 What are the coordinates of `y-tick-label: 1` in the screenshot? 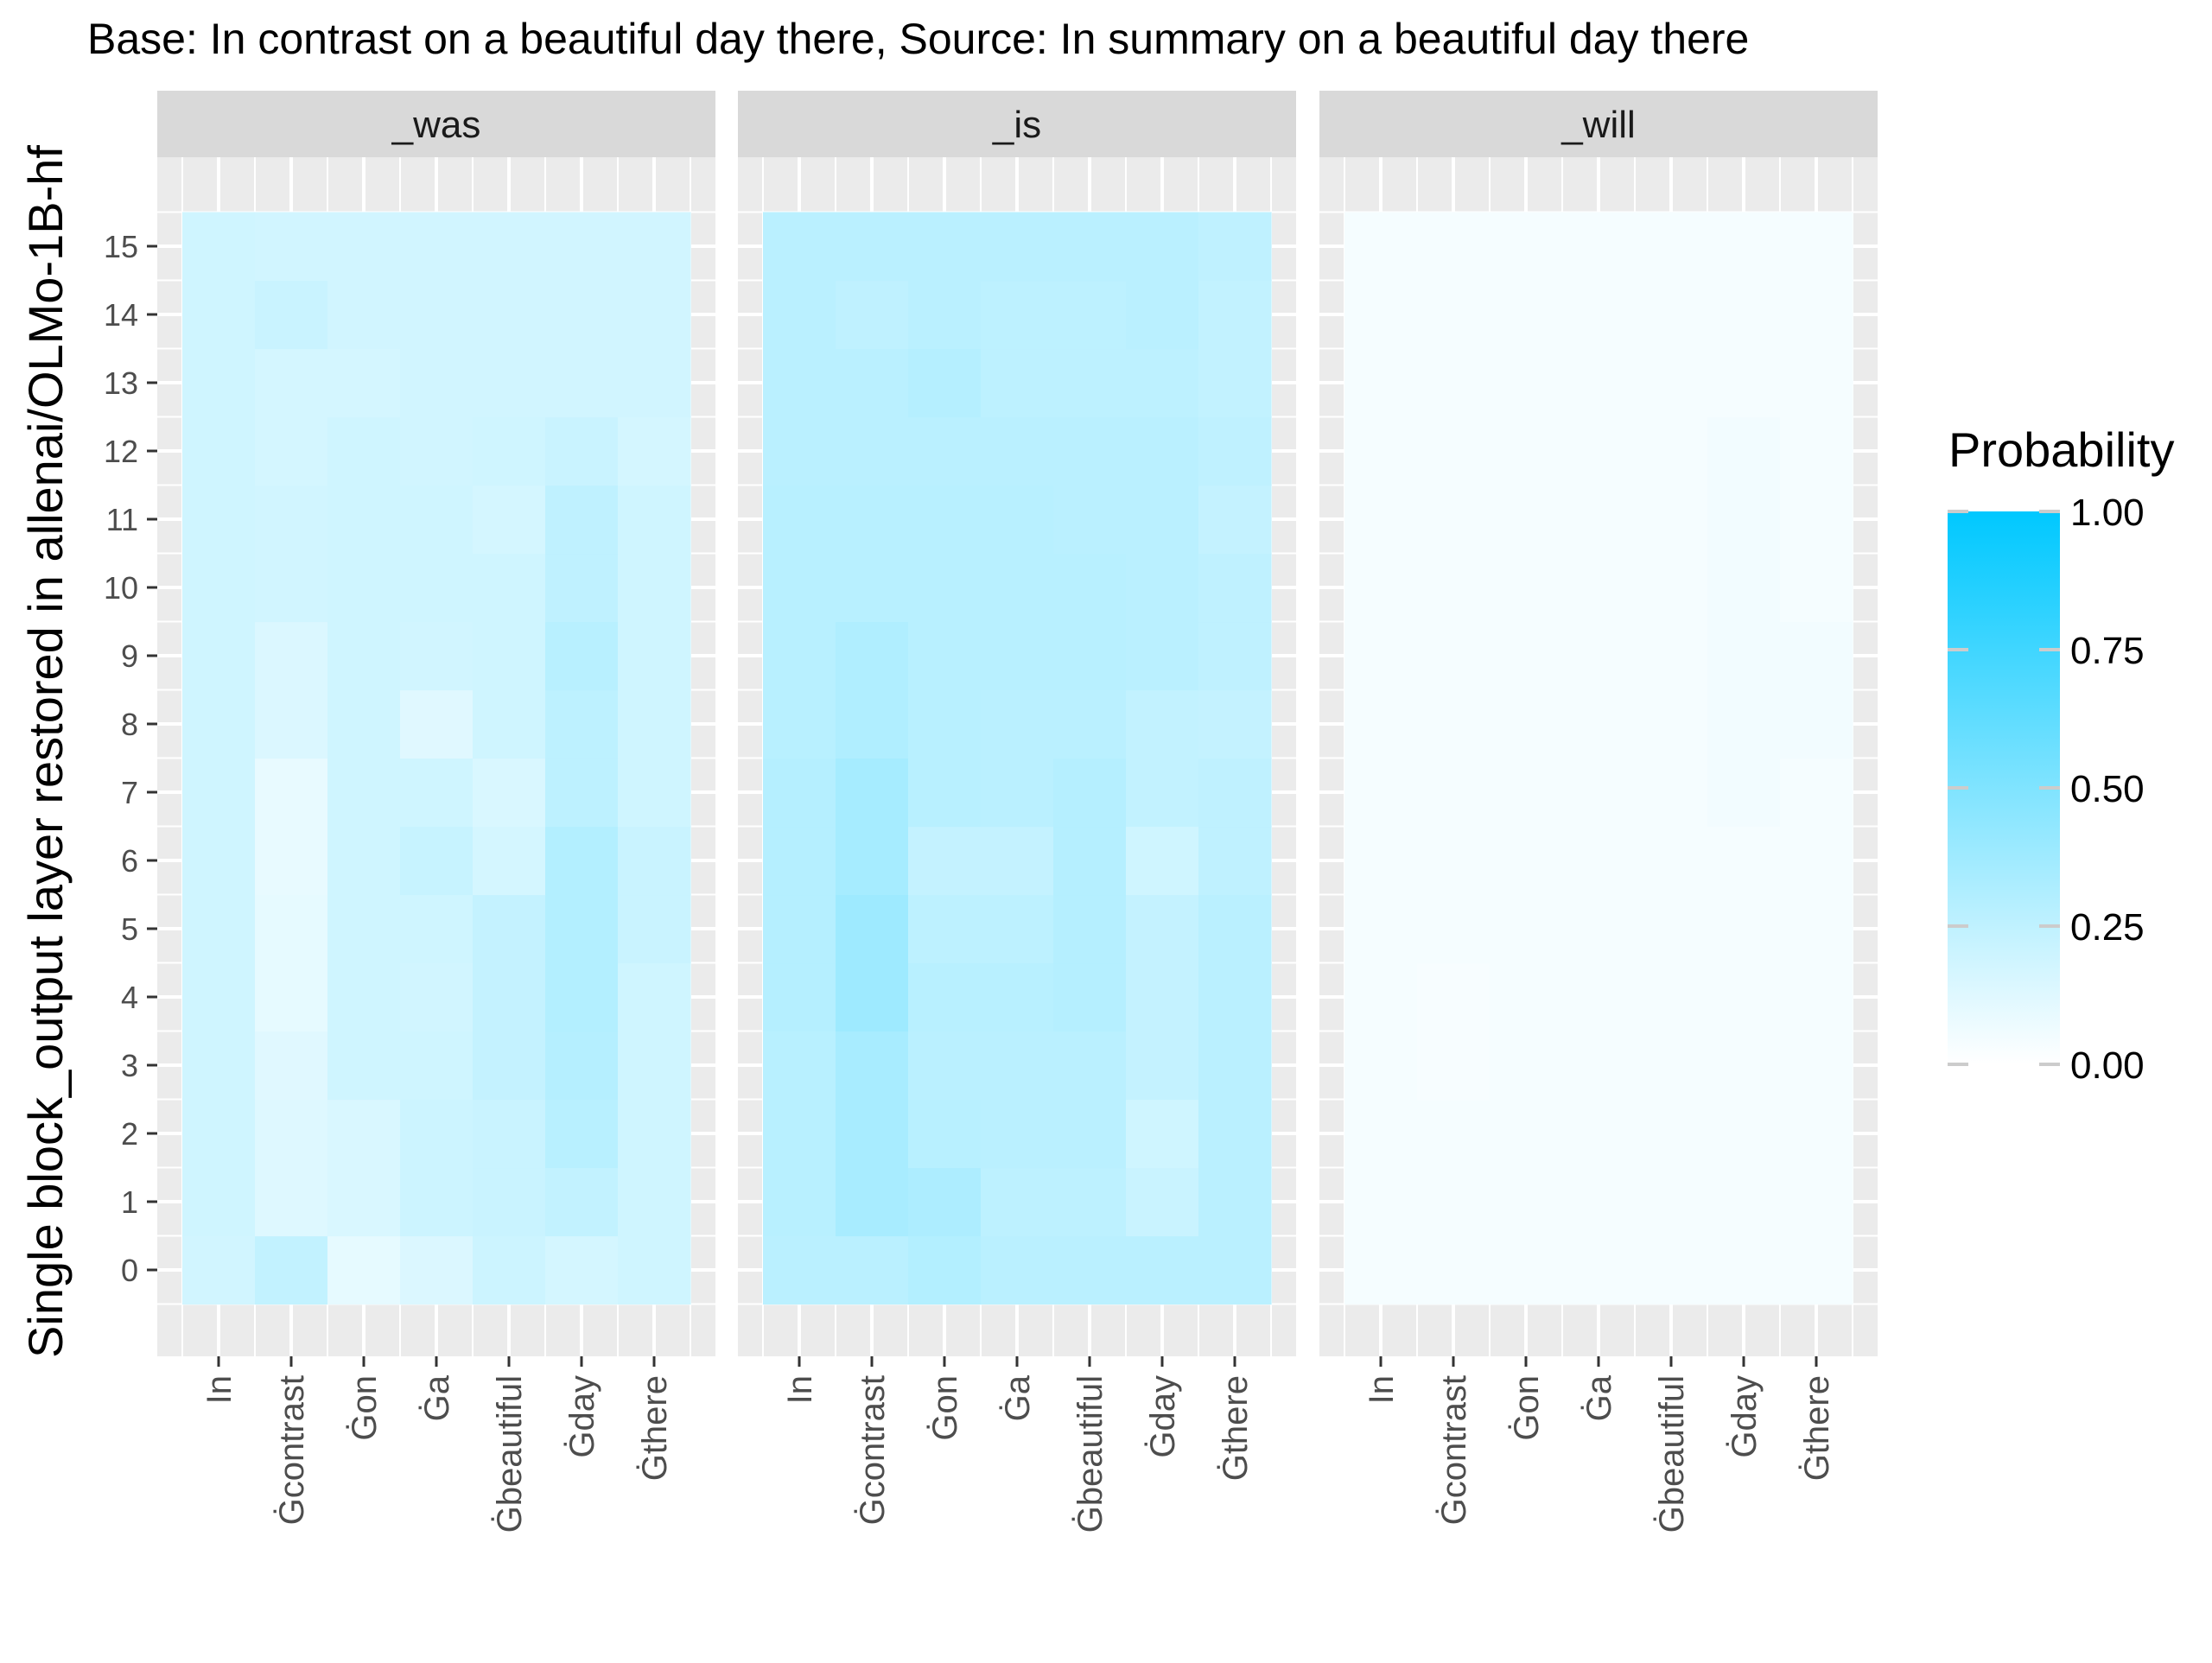 It's located at (129, 1202).